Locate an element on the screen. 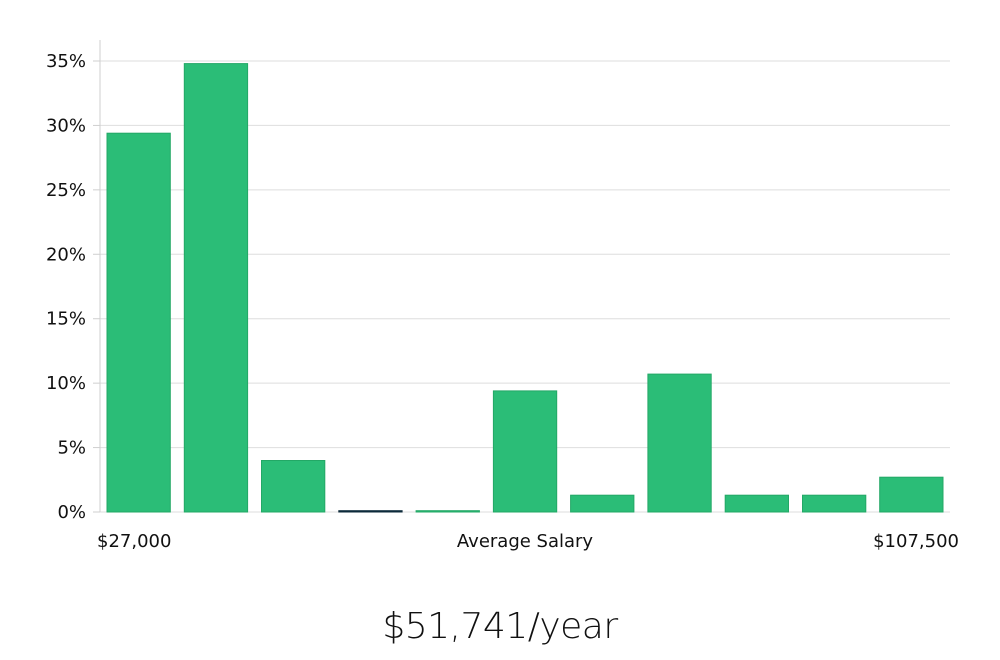  x-max-label: $107,500 is located at coordinates (916, 541).